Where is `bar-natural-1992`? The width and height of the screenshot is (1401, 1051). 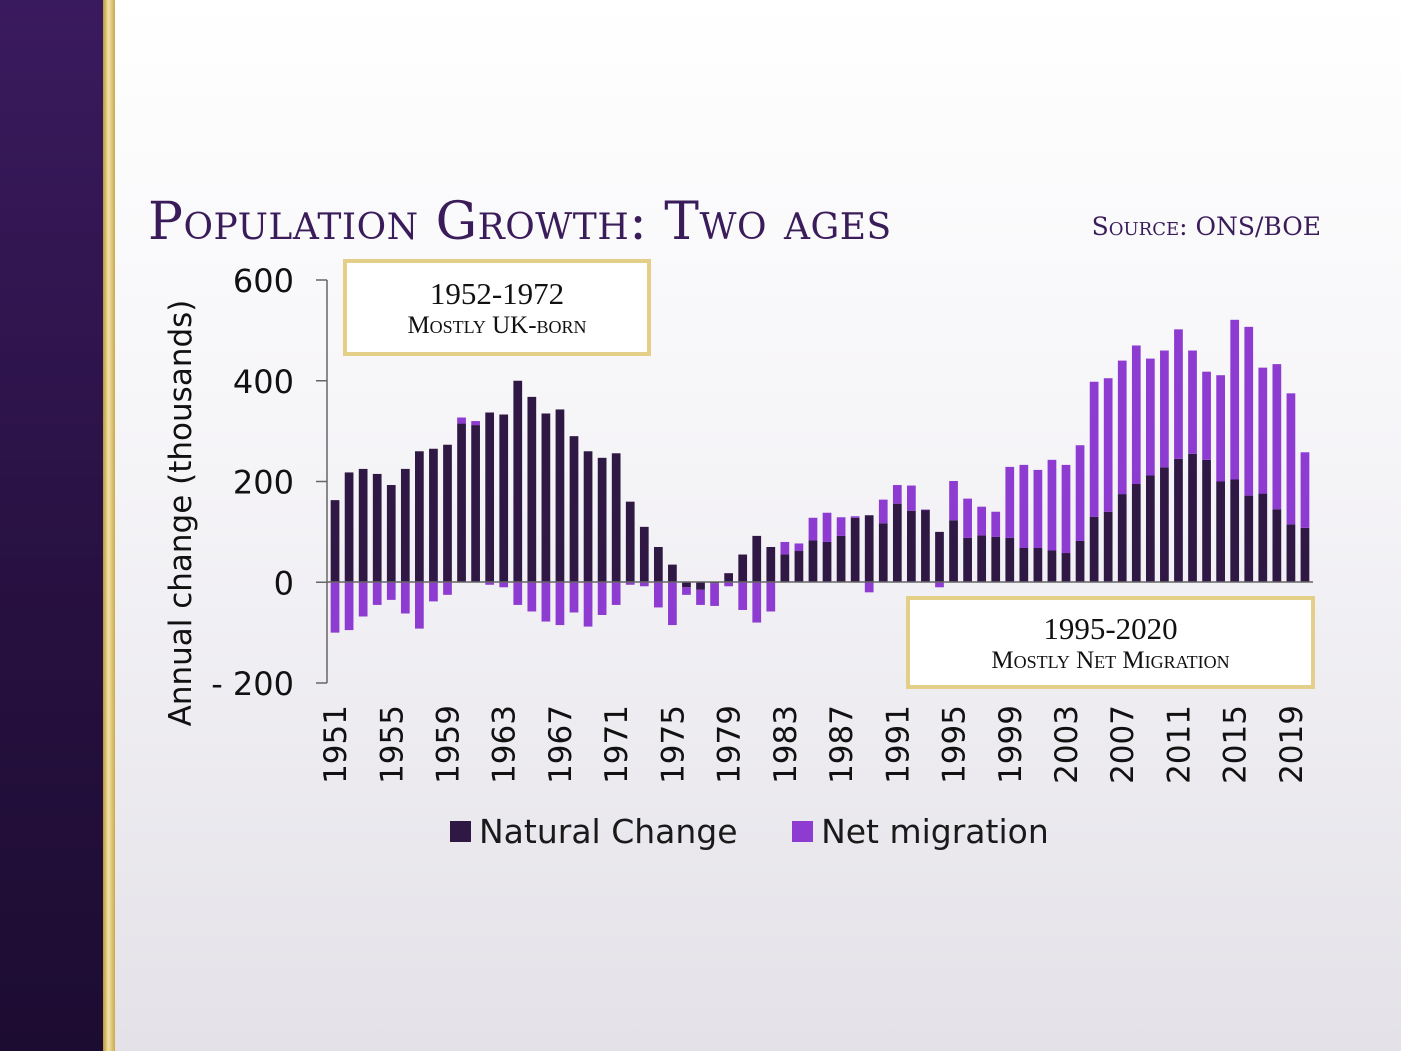
bar-natural-1992 is located at coordinates (911, 546).